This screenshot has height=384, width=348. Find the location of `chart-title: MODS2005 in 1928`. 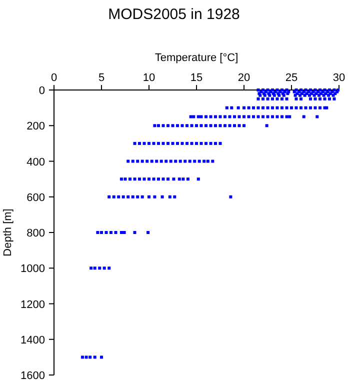

chart-title: MODS2005 in 1928 is located at coordinates (174, 14).